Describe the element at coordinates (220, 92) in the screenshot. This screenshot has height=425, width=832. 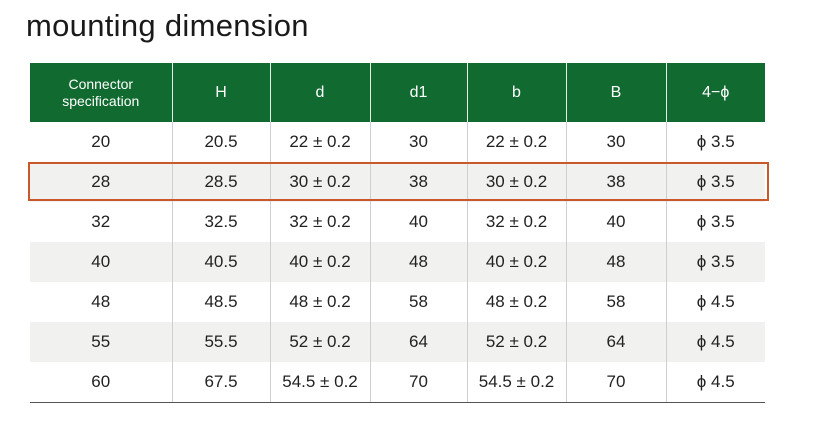
I see `header-cell: H` at that location.